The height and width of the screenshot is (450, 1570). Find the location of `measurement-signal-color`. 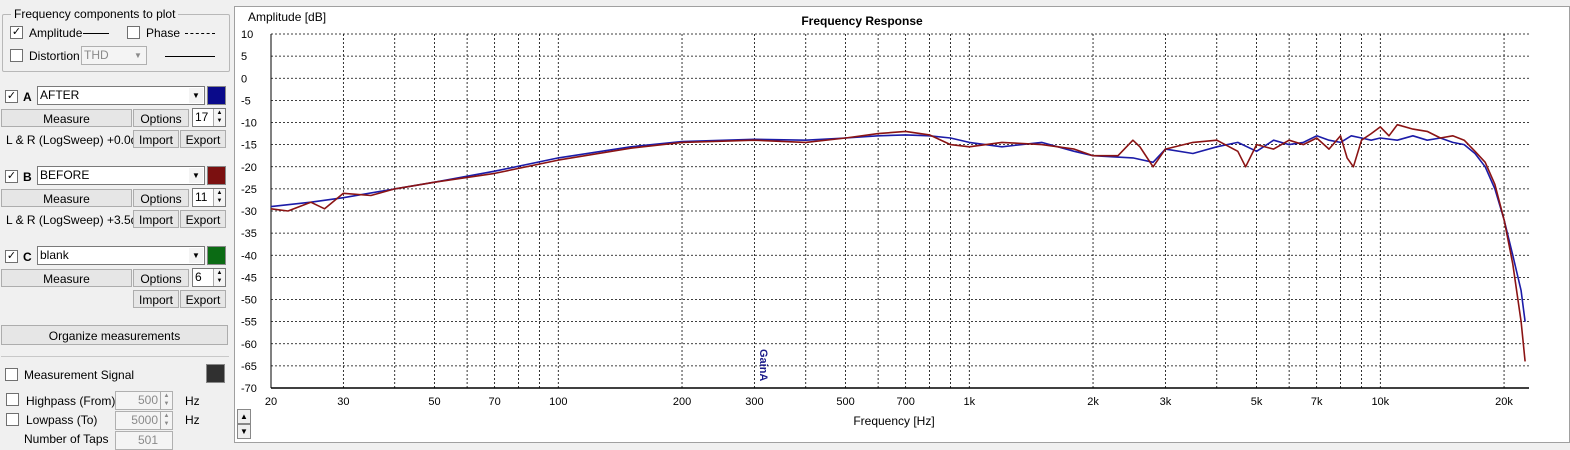

measurement-signal-color is located at coordinates (215, 373).